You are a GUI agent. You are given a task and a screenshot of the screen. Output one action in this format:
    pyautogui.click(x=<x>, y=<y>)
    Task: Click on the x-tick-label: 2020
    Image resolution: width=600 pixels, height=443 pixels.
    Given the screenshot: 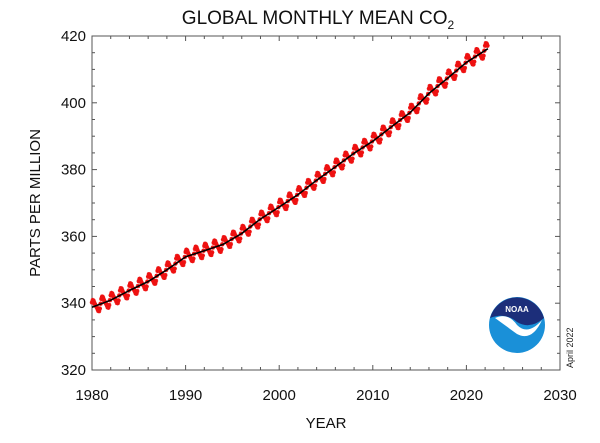 What is the action you would take?
    pyautogui.click(x=466, y=395)
    